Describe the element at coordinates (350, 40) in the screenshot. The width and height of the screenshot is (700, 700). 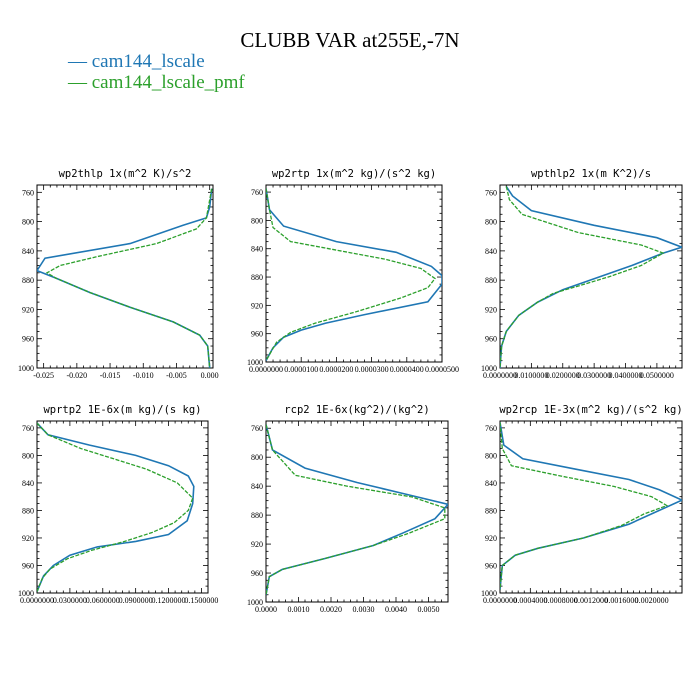
I see `chart-title: CLUBB VAR at255E,-7N` at that location.